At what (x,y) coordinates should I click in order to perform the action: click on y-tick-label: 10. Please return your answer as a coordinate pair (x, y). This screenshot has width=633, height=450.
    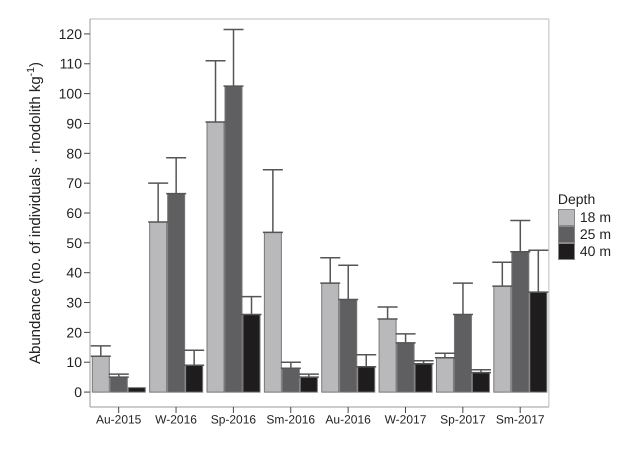
    Looking at the image, I should click on (74, 362).